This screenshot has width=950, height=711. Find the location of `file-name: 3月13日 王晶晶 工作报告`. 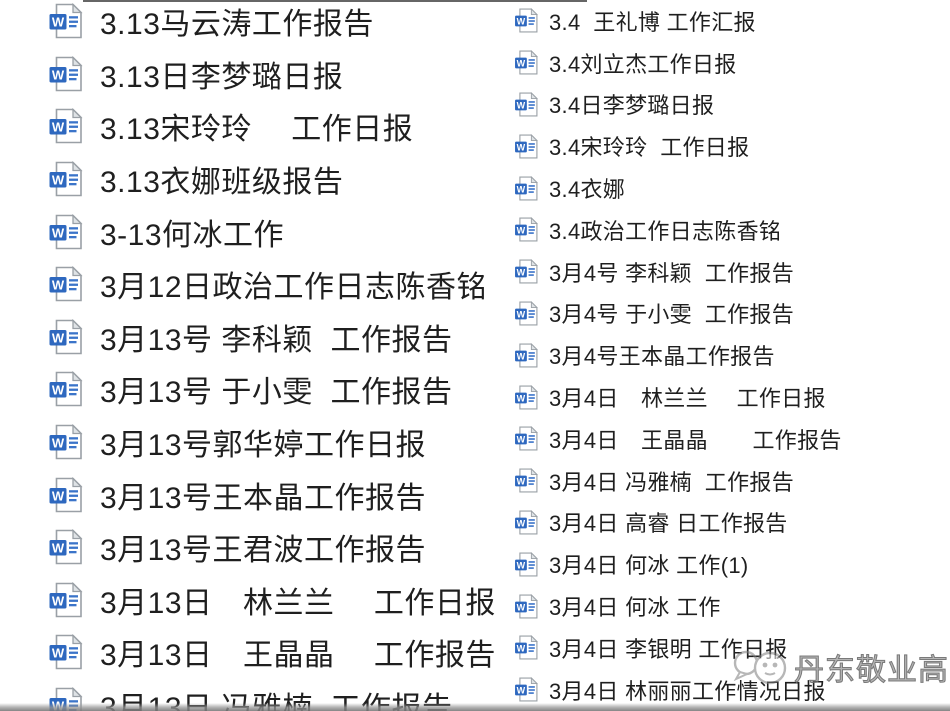

file-name: 3月13日 王晶晶 工作报告 is located at coordinates (298, 656).